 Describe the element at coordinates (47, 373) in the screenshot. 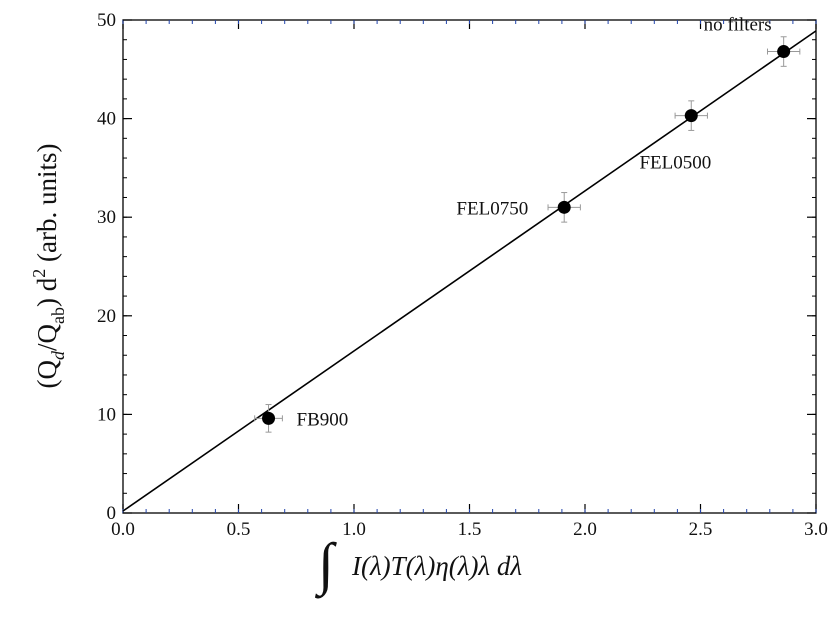

I see `y-axis-title-part-q: (Q` at that location.